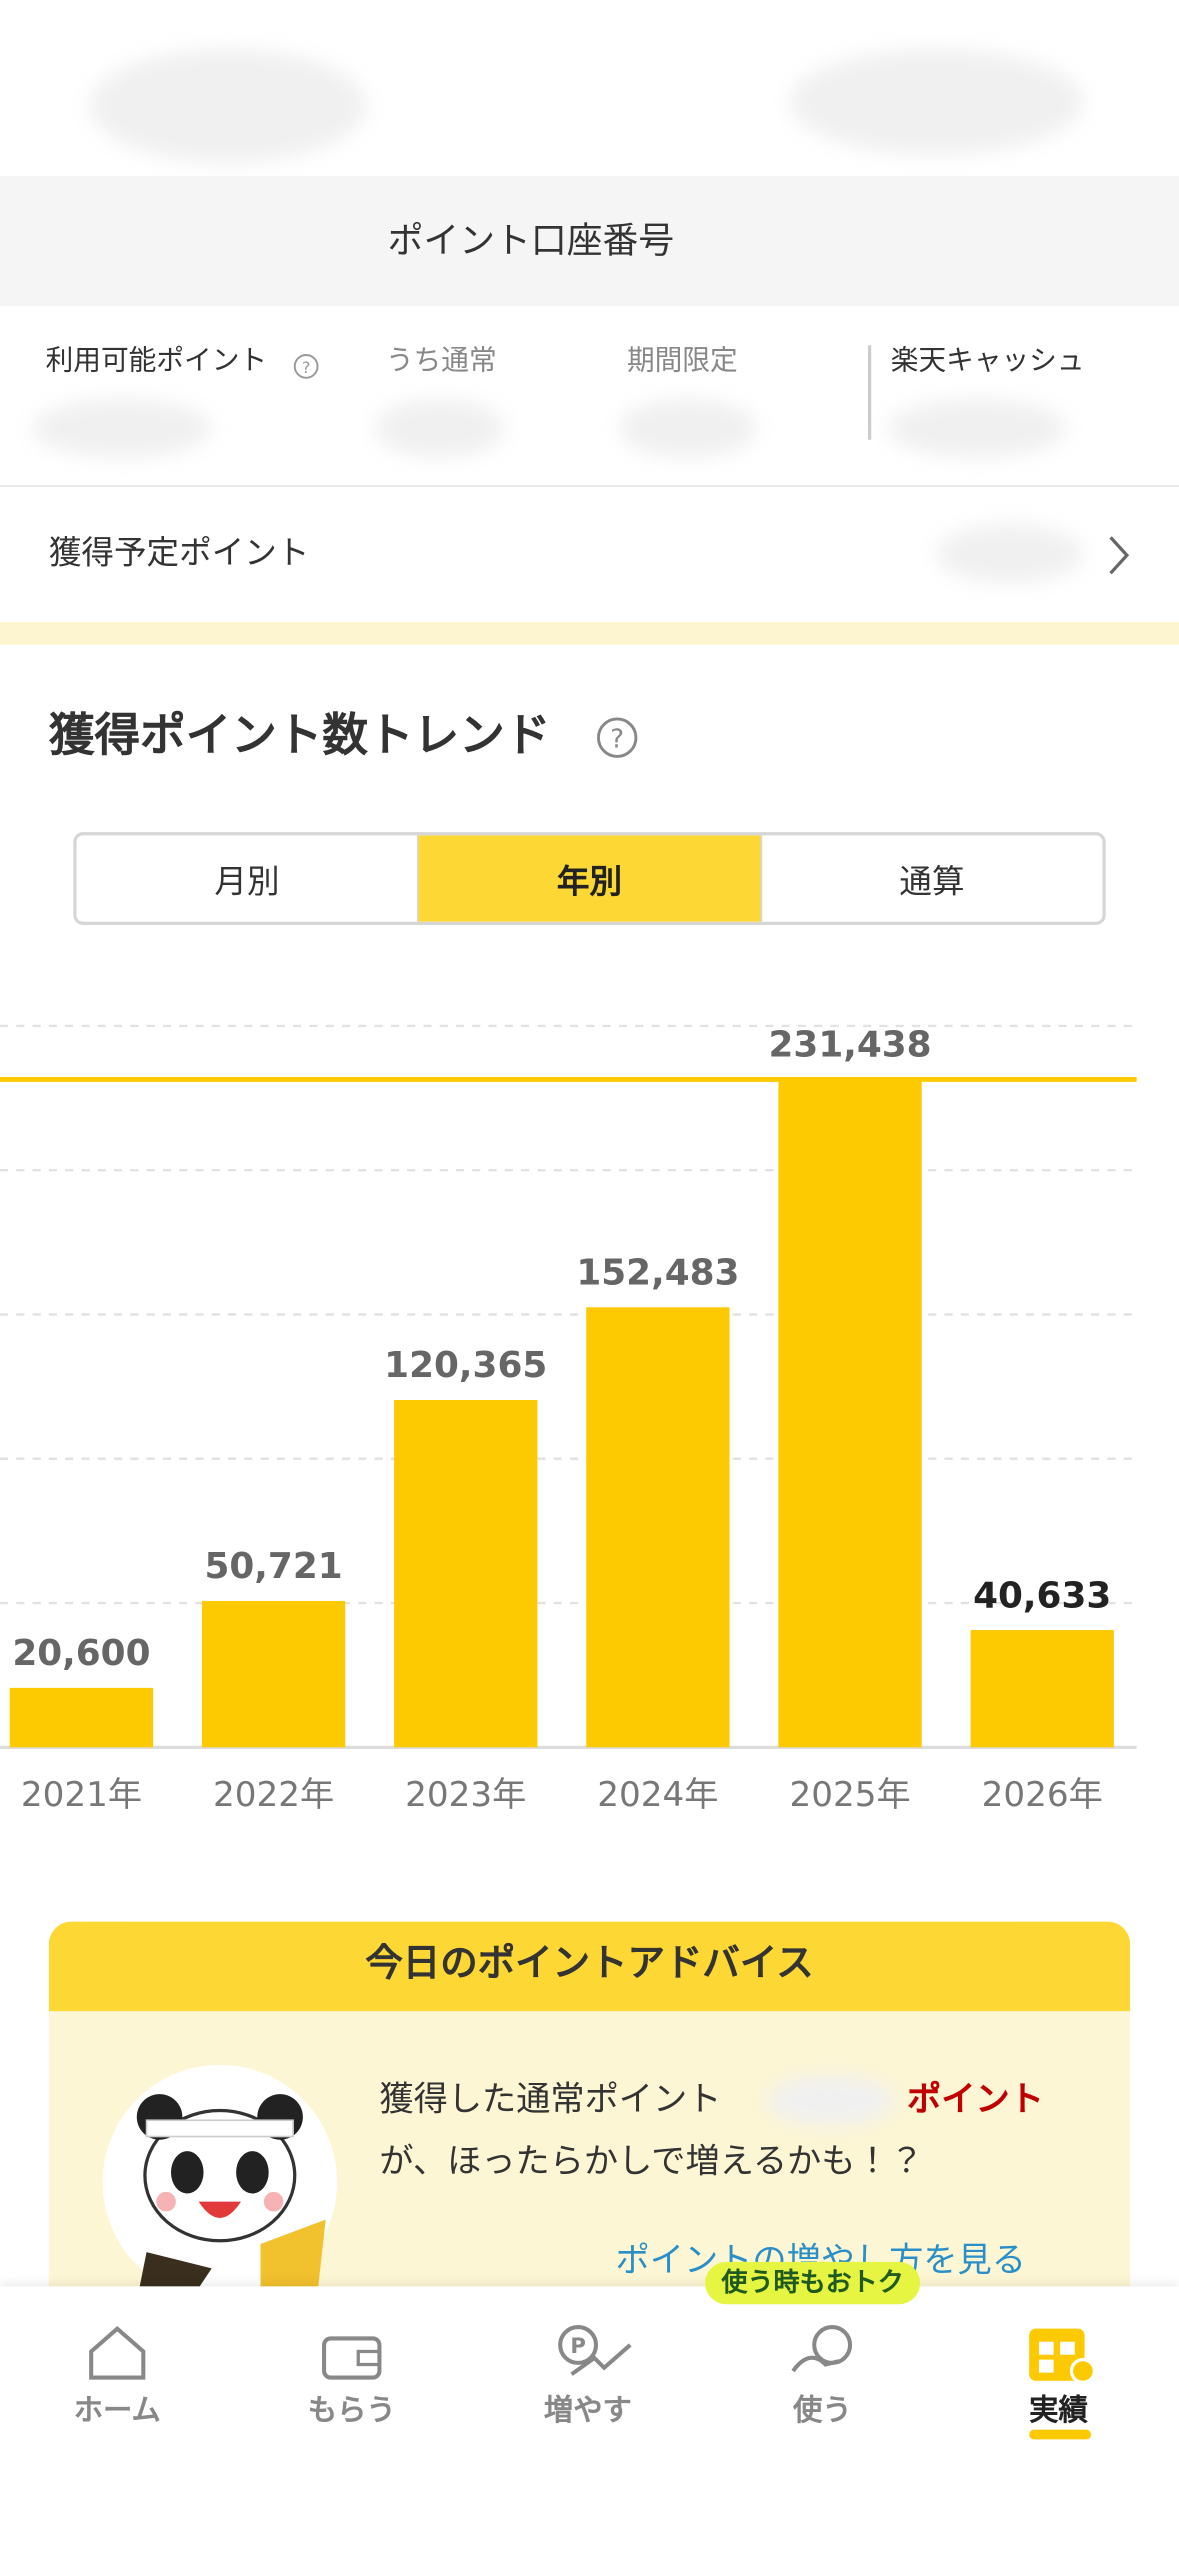 Image resolution: width=1179 pixels, height=2555 pixels. What do you see at coordinates (441, 361) in the screenshot?
I see `balance-label: うち通常` at bounding box center [441, 361].